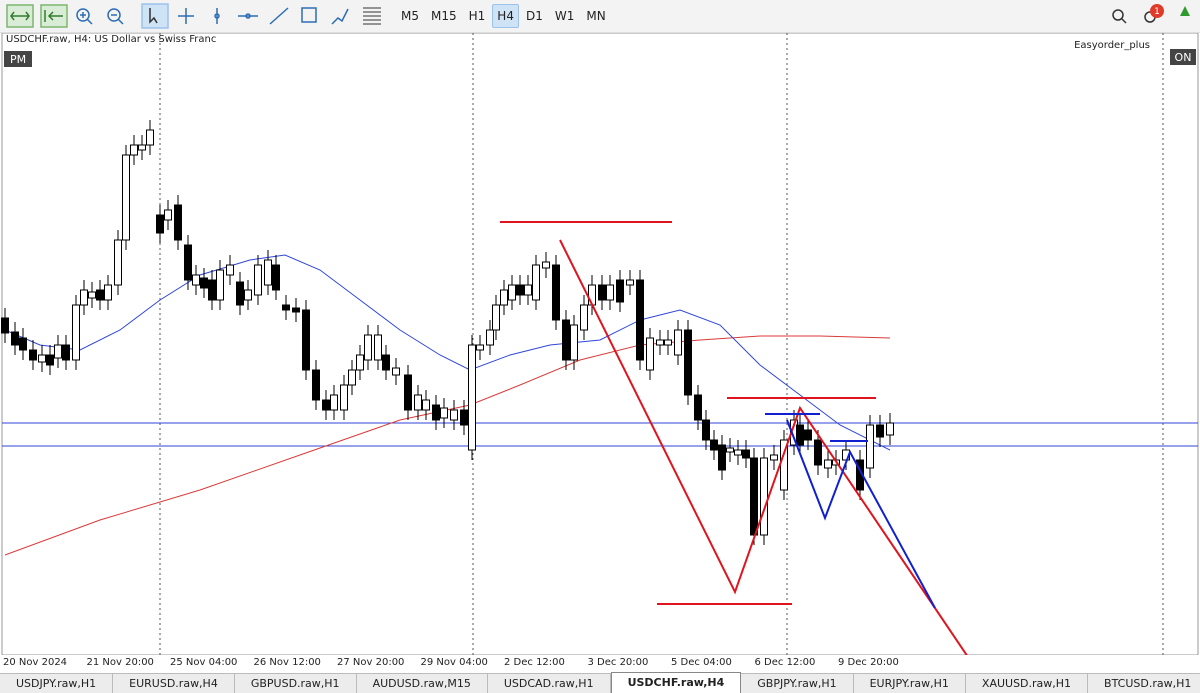 The width and height of the screenshot is (1200, 693). I want to click on time-label: 26 Nov 12:00, so click(287, 662).